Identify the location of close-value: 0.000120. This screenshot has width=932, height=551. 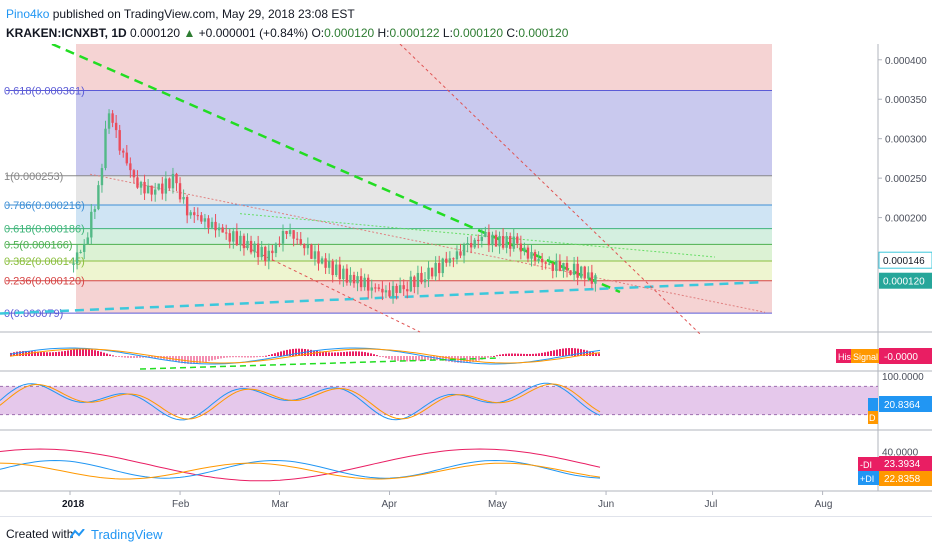
(543, 33).